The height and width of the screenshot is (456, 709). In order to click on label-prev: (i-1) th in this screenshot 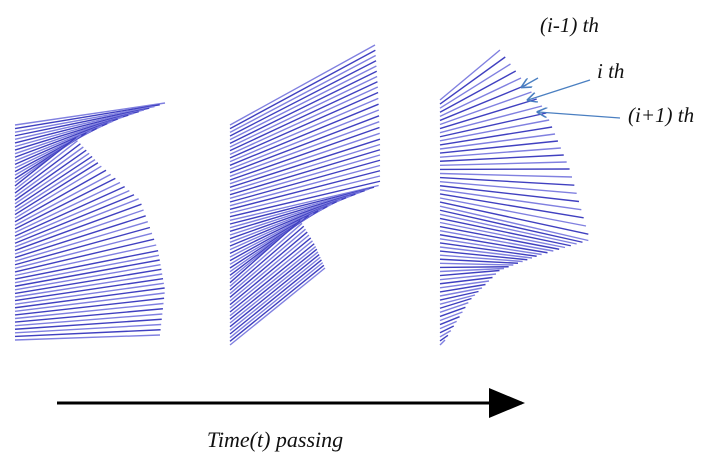, I will do `click(569, 25)`.